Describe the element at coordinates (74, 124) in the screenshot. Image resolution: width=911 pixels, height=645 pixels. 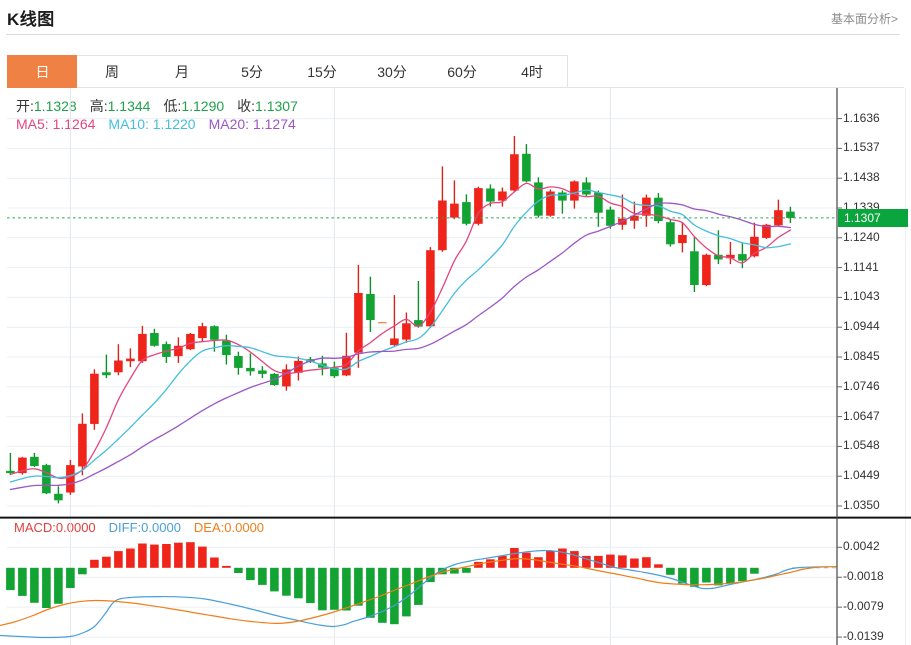
I see `legend-value: 1.1264` at that location.